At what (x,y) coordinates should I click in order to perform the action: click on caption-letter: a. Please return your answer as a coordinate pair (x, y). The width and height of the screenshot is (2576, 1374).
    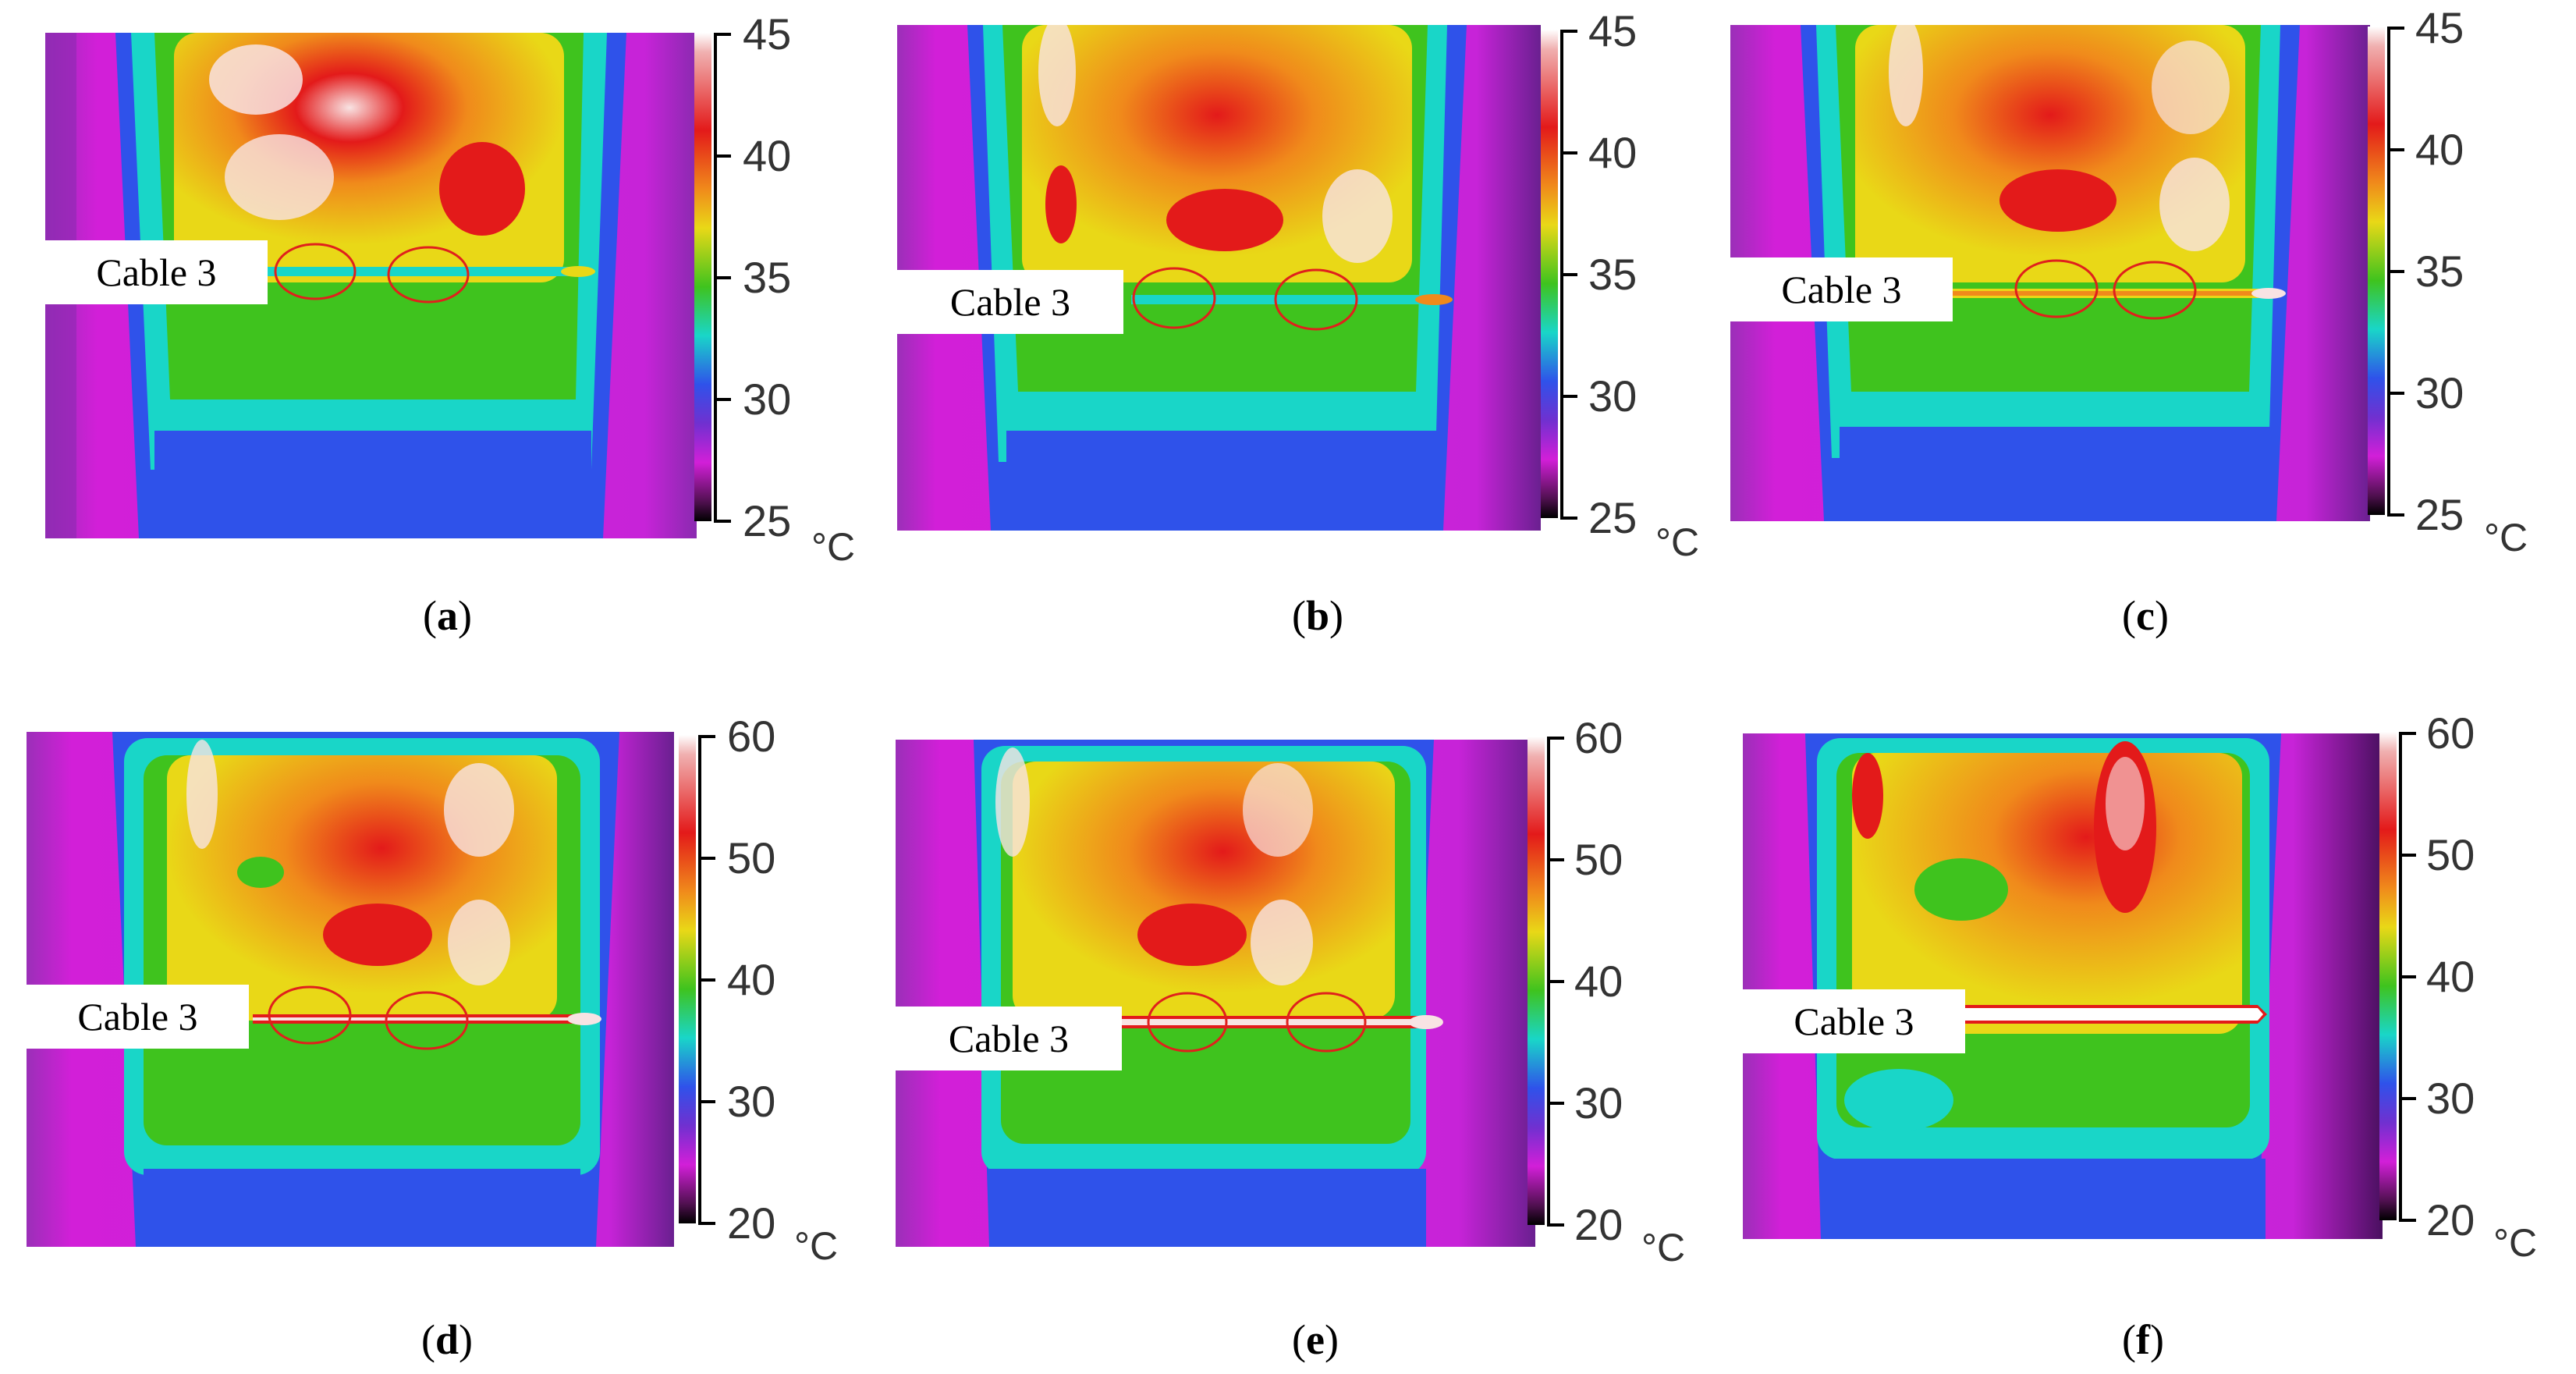
    Looking at the image, I should click on (447, 615).